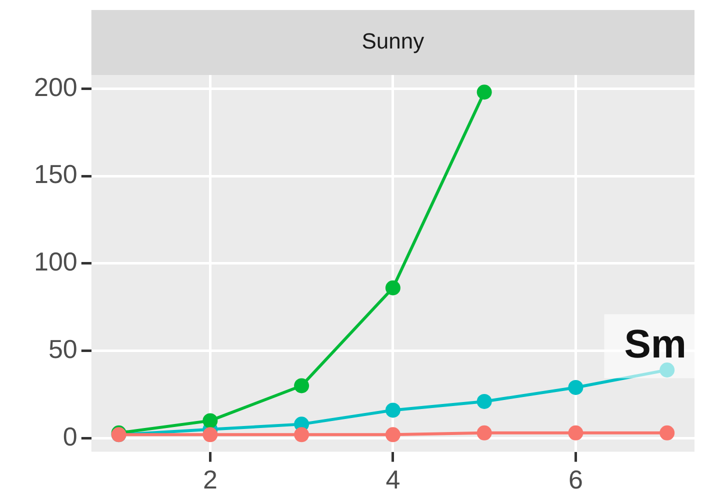 This screenshot has height=501, width=702. What do you see at coordinates (56, 261) in the screenshot?
I see `y-tick-label: 100` at bounding box center [56, 261].